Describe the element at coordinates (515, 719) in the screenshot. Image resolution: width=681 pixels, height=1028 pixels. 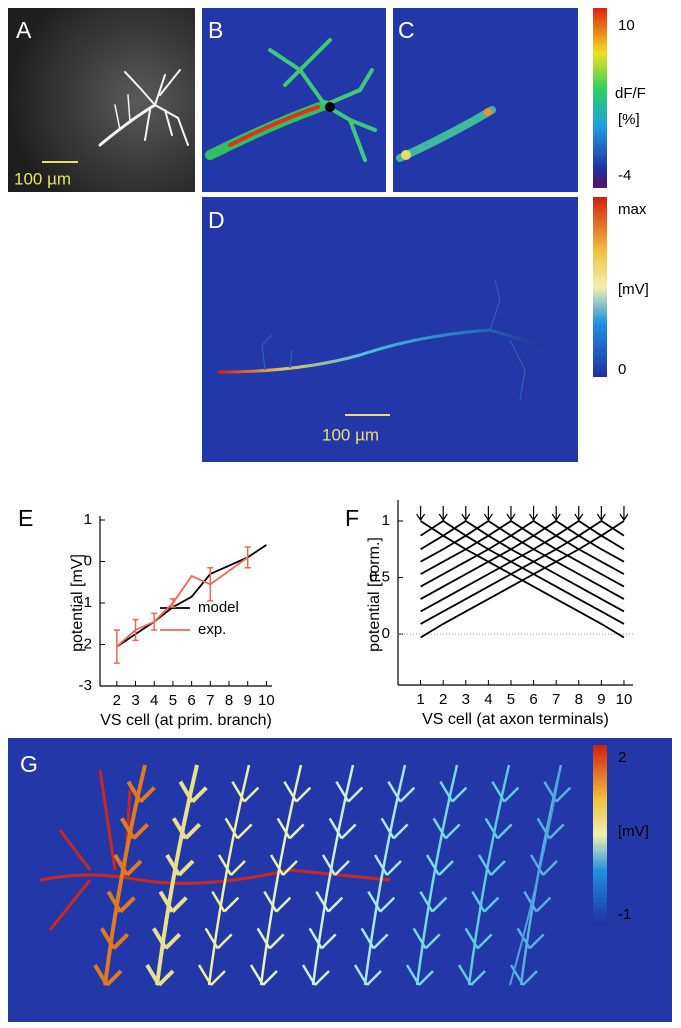
I see `x-axis-label: VS cell (at axon terminals)` at that location.